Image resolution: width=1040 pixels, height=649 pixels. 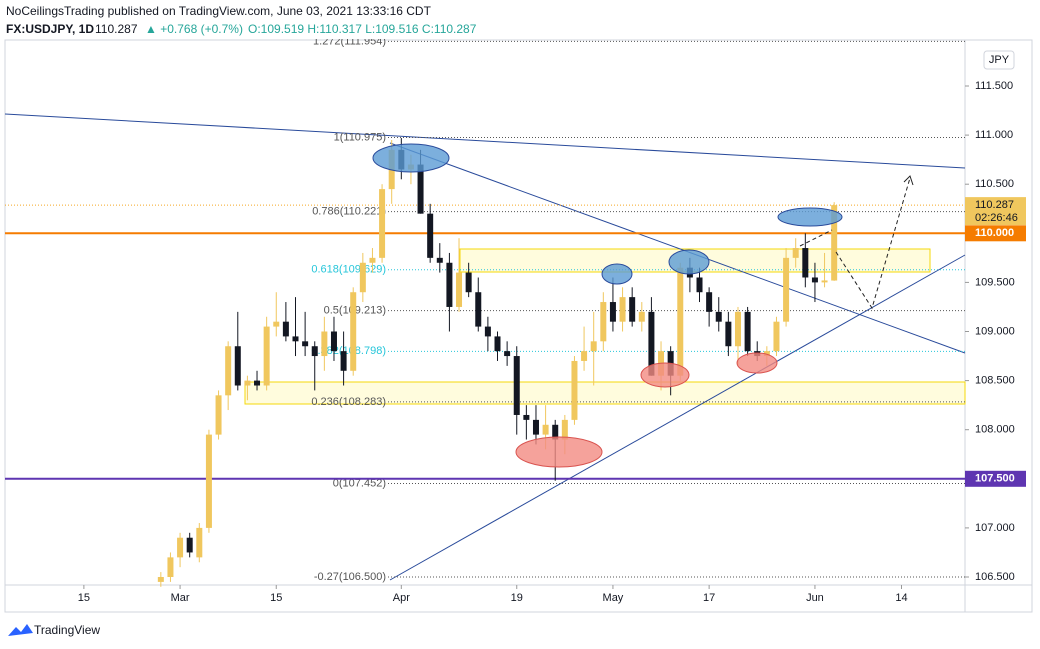 What do you see at coordinates (116, 29) in the screenshot?
I see `last: 110.287` at bounding box center [116, 29].